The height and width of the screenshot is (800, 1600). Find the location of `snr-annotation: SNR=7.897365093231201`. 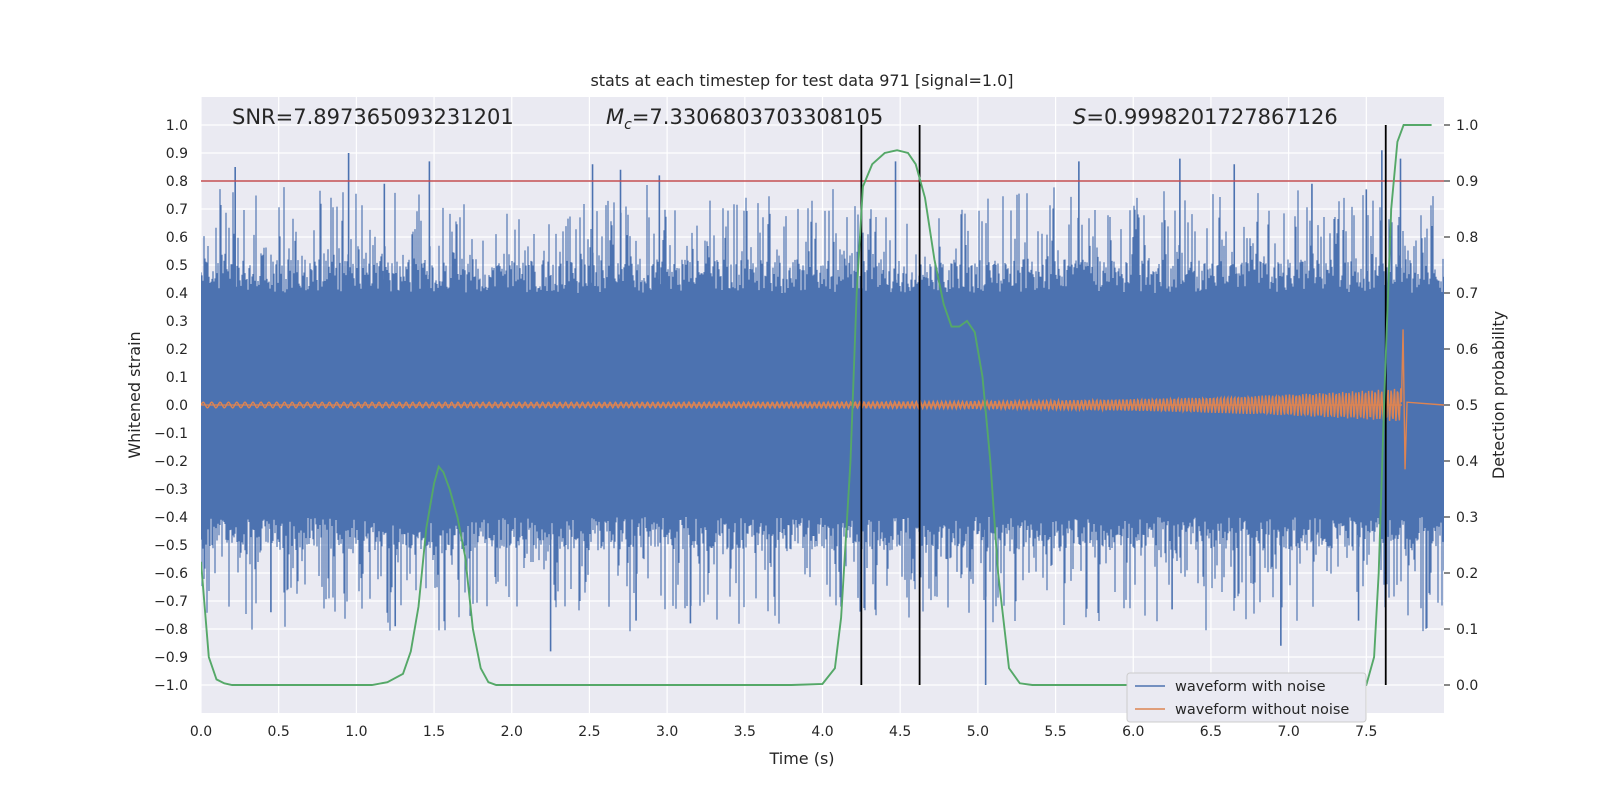

snr-annotation: SNR=7.897365093231201 is located at coordinates (373, 117).